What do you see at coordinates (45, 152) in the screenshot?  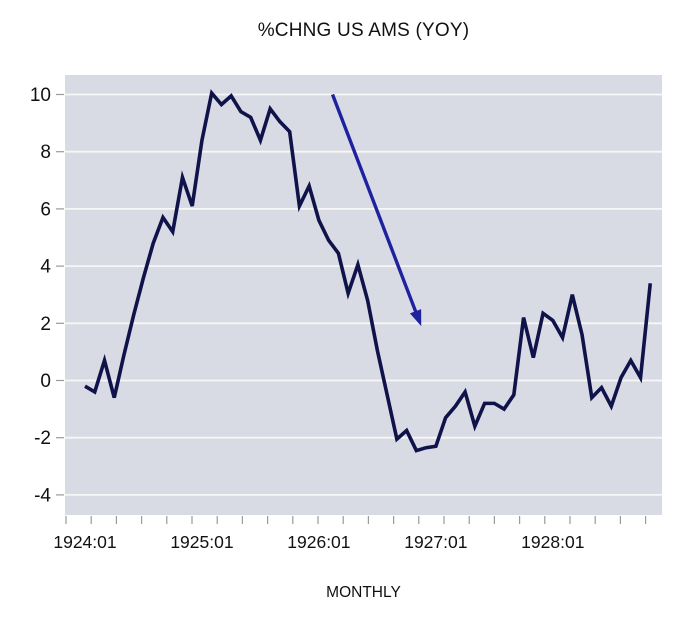 I see `y-tick-label: 8` at bounding box center [45, 152].